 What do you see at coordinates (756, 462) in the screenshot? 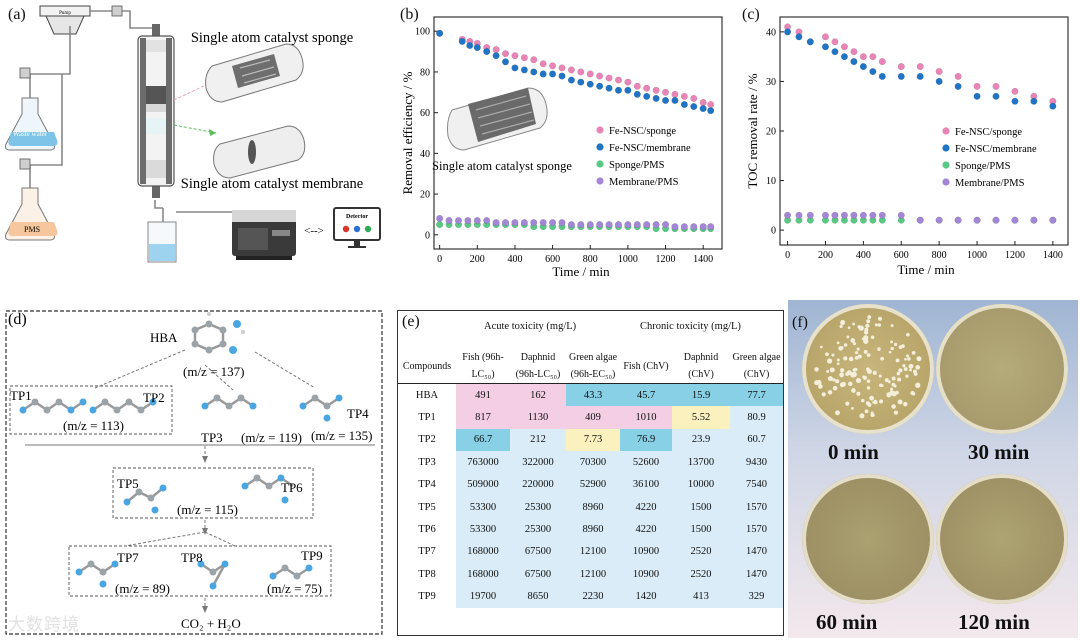
I see `table-cell: 9430` at bounding box center [756, 462].